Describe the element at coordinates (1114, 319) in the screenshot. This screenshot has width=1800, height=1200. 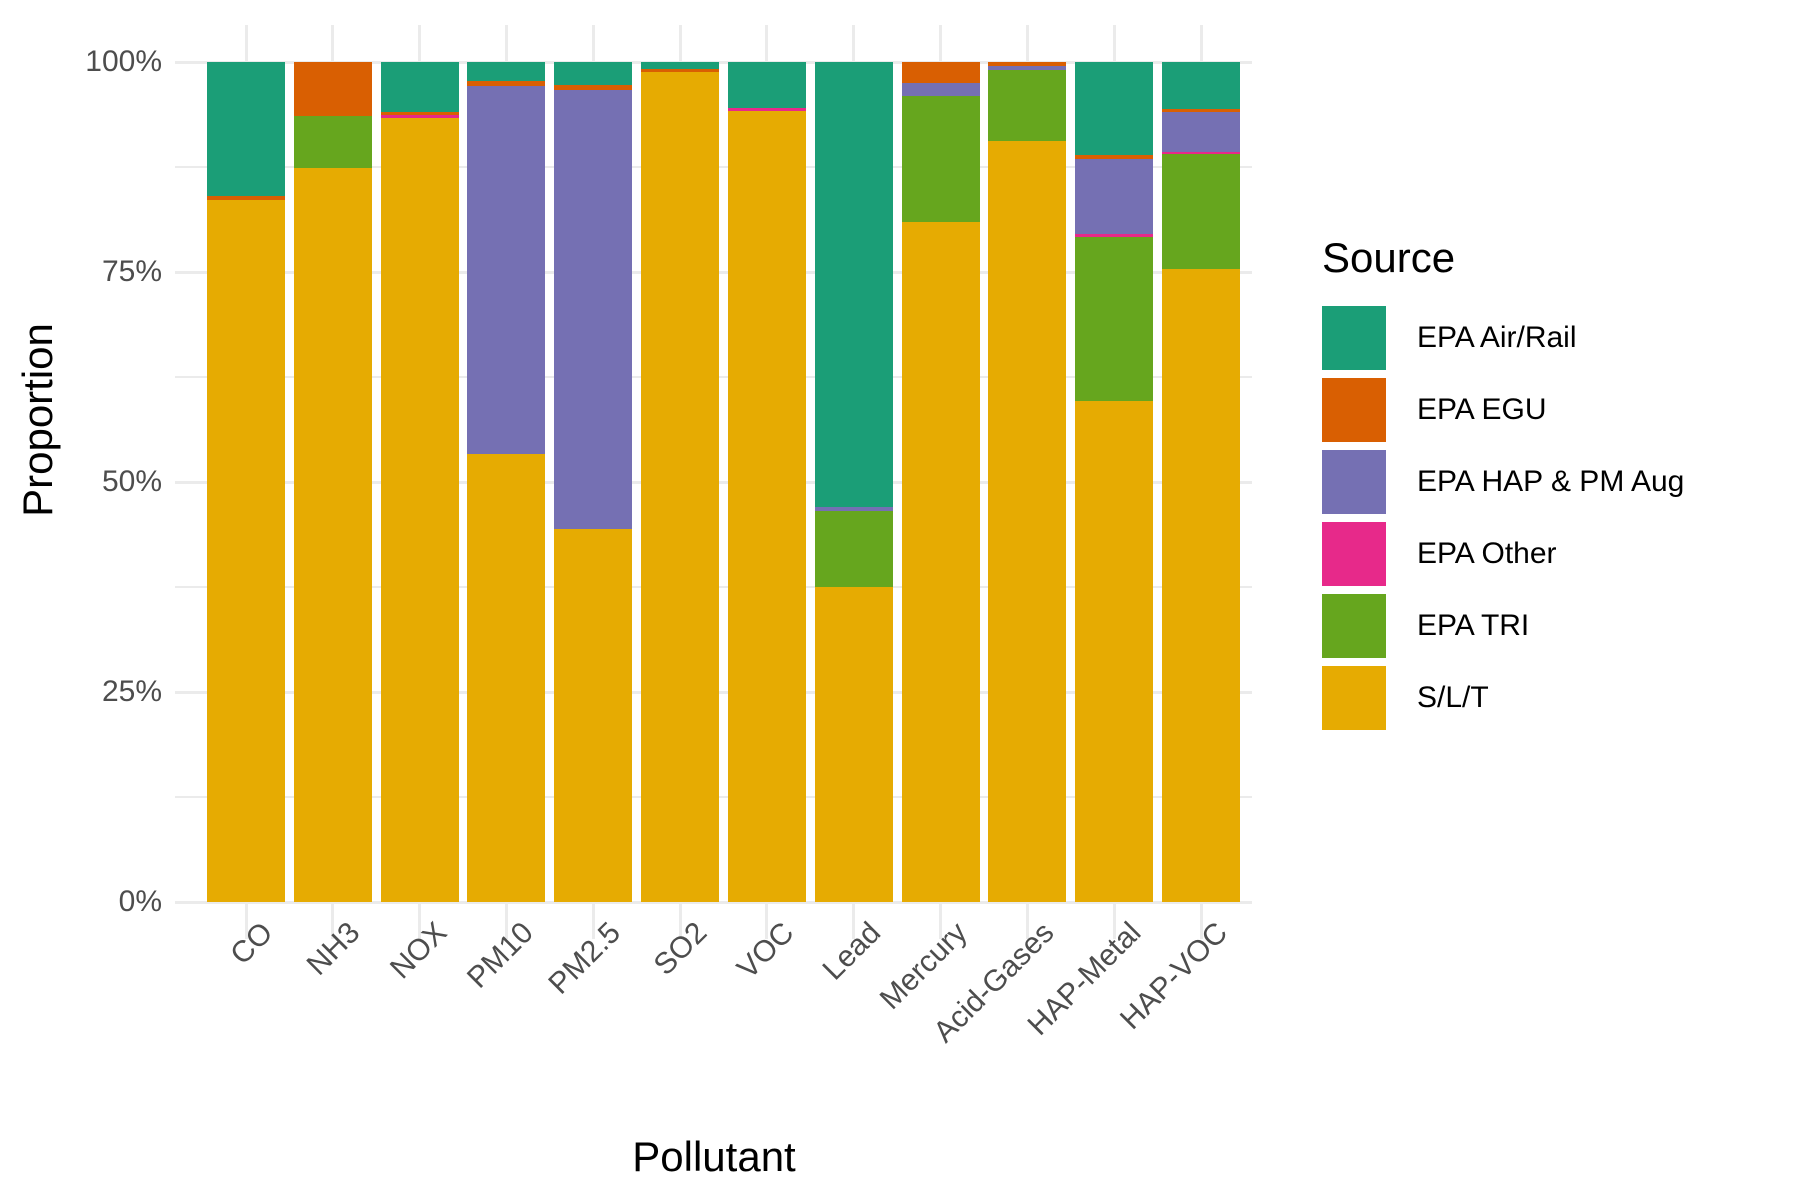
I see `bar-segment-hap-metal-epa-tri` at that location.